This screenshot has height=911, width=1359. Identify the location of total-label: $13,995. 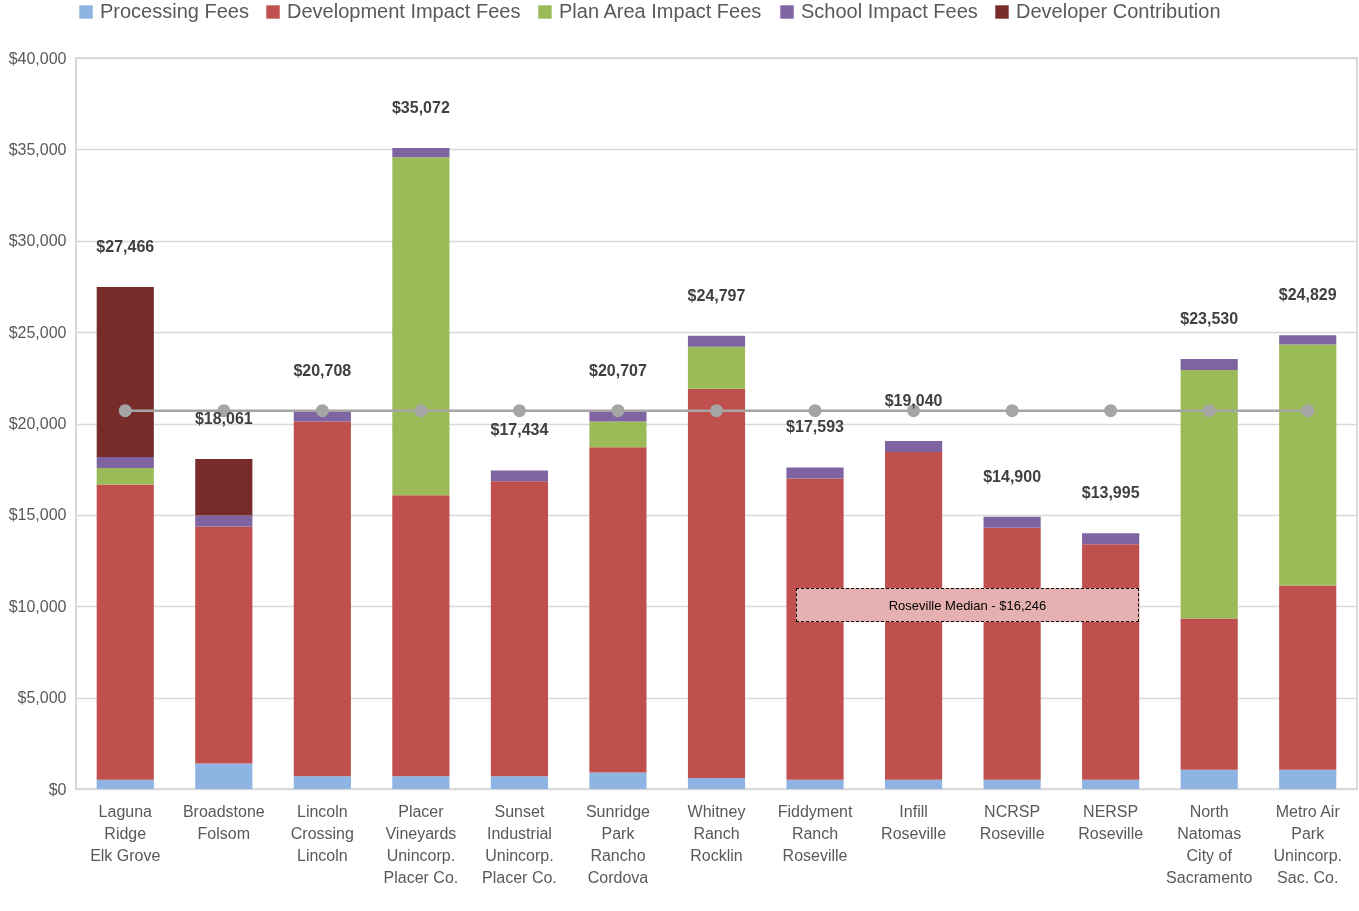
(1110, 493).